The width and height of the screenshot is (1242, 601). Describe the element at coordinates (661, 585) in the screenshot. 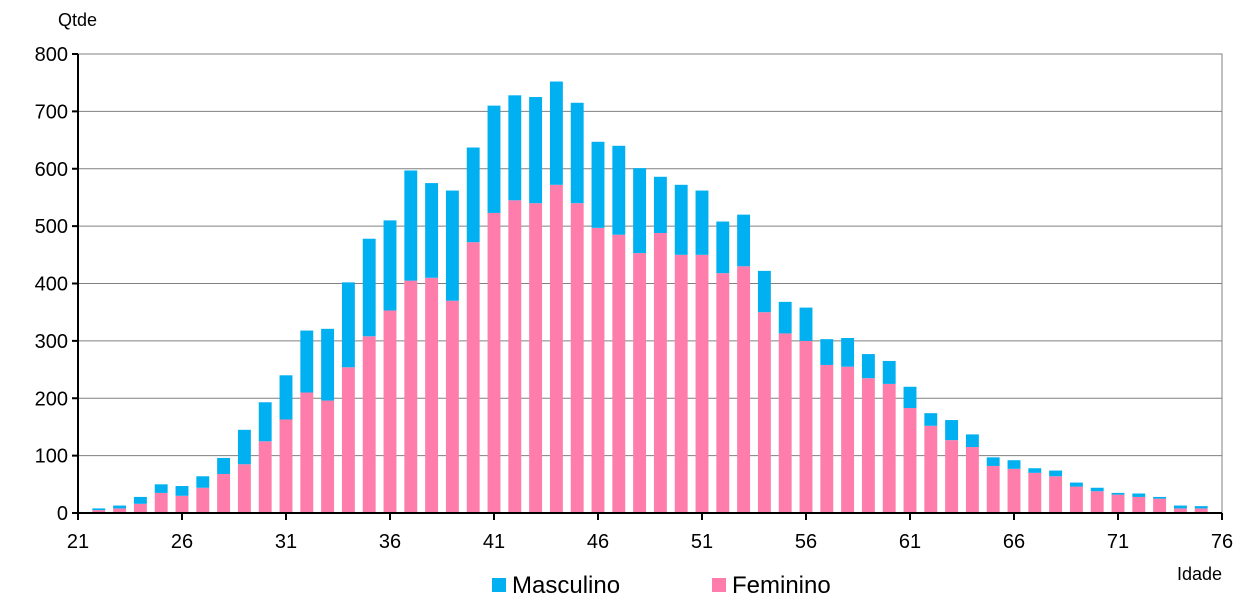

I see `legend: Masculino Feminino` at that location.